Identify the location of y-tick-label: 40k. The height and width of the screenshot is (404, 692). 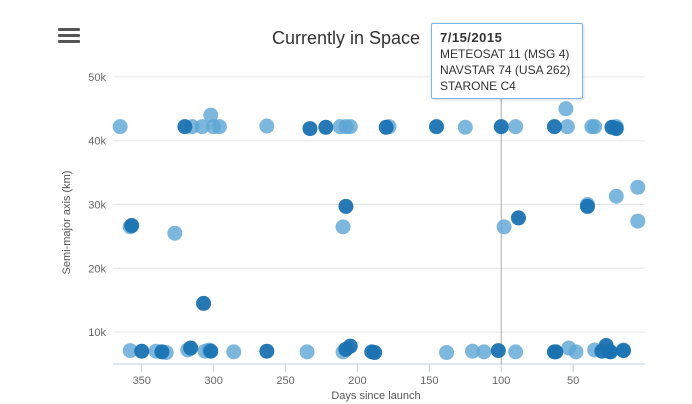
(97, 142).